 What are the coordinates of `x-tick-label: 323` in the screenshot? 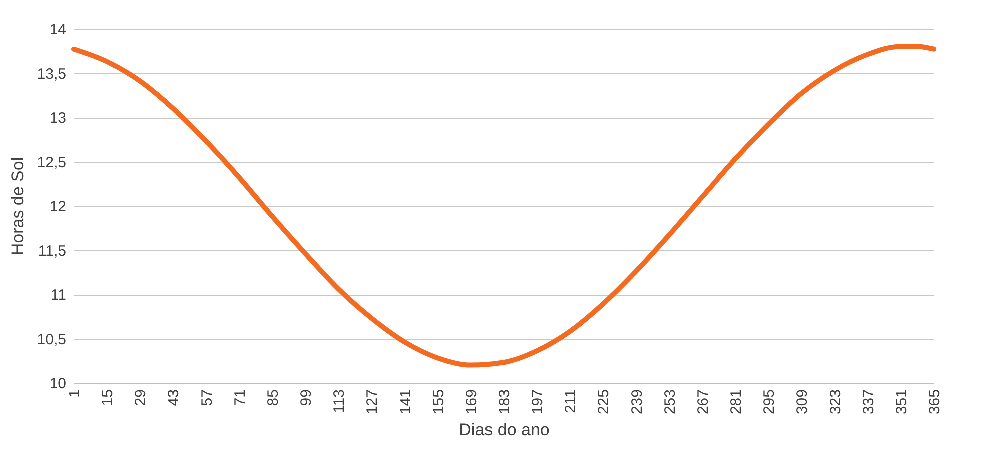 It's located at (835, 402).